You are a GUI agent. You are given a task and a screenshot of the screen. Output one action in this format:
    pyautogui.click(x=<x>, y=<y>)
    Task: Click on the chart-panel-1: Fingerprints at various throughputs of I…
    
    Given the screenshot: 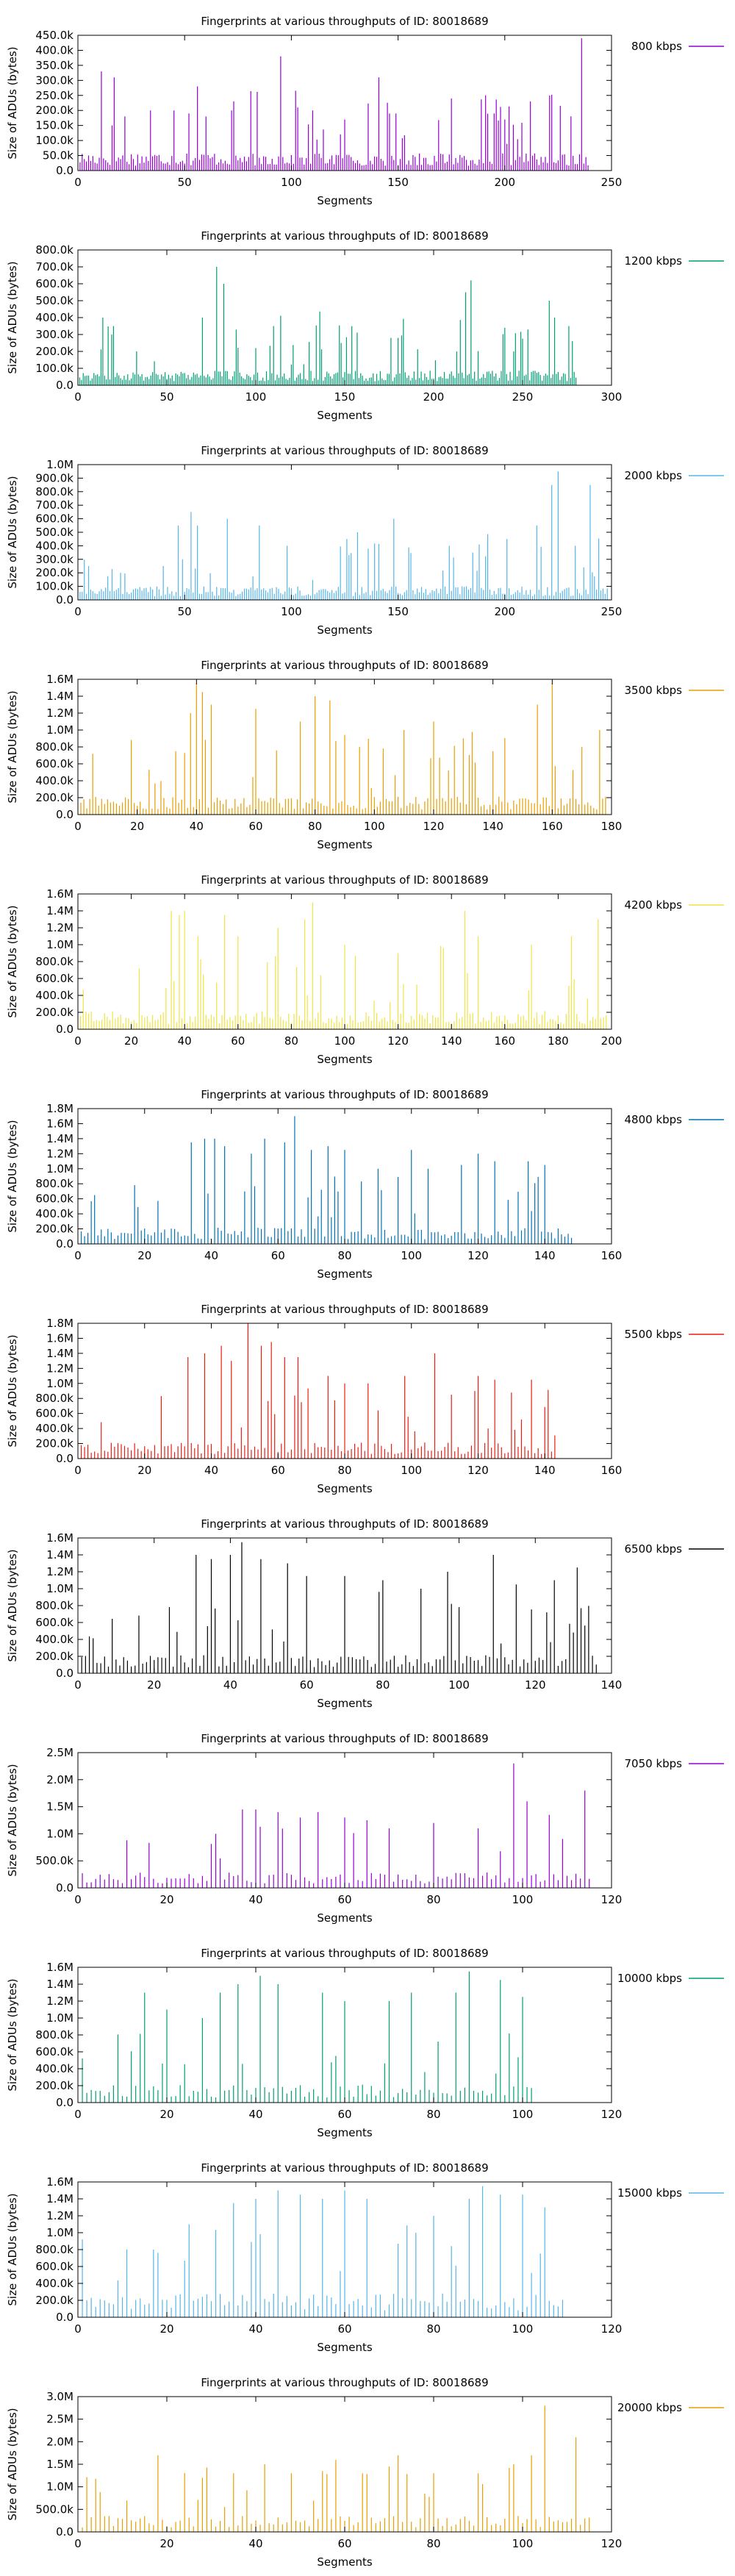 What is the action you would take?
    pyautogui.click(x=365, y=111)
    